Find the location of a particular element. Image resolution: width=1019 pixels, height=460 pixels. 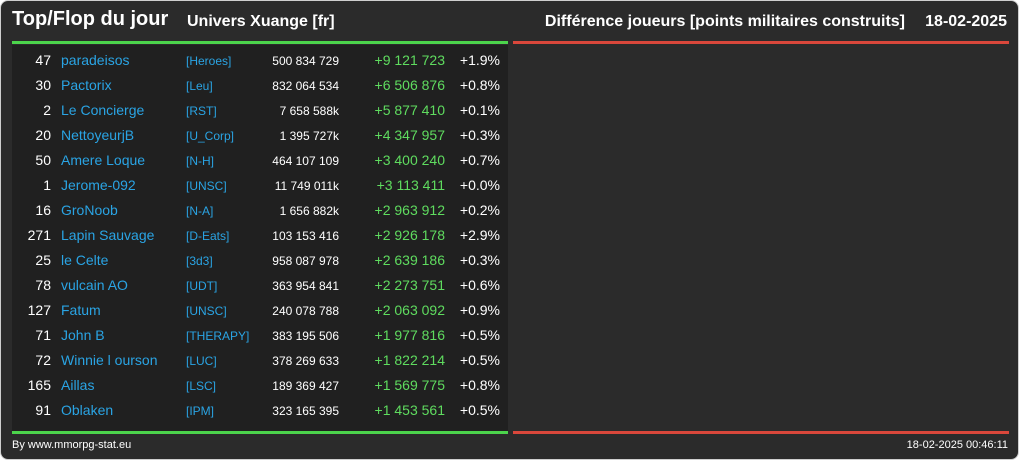

points-difference: +5 877 410 is located at coordinates (409, 110).